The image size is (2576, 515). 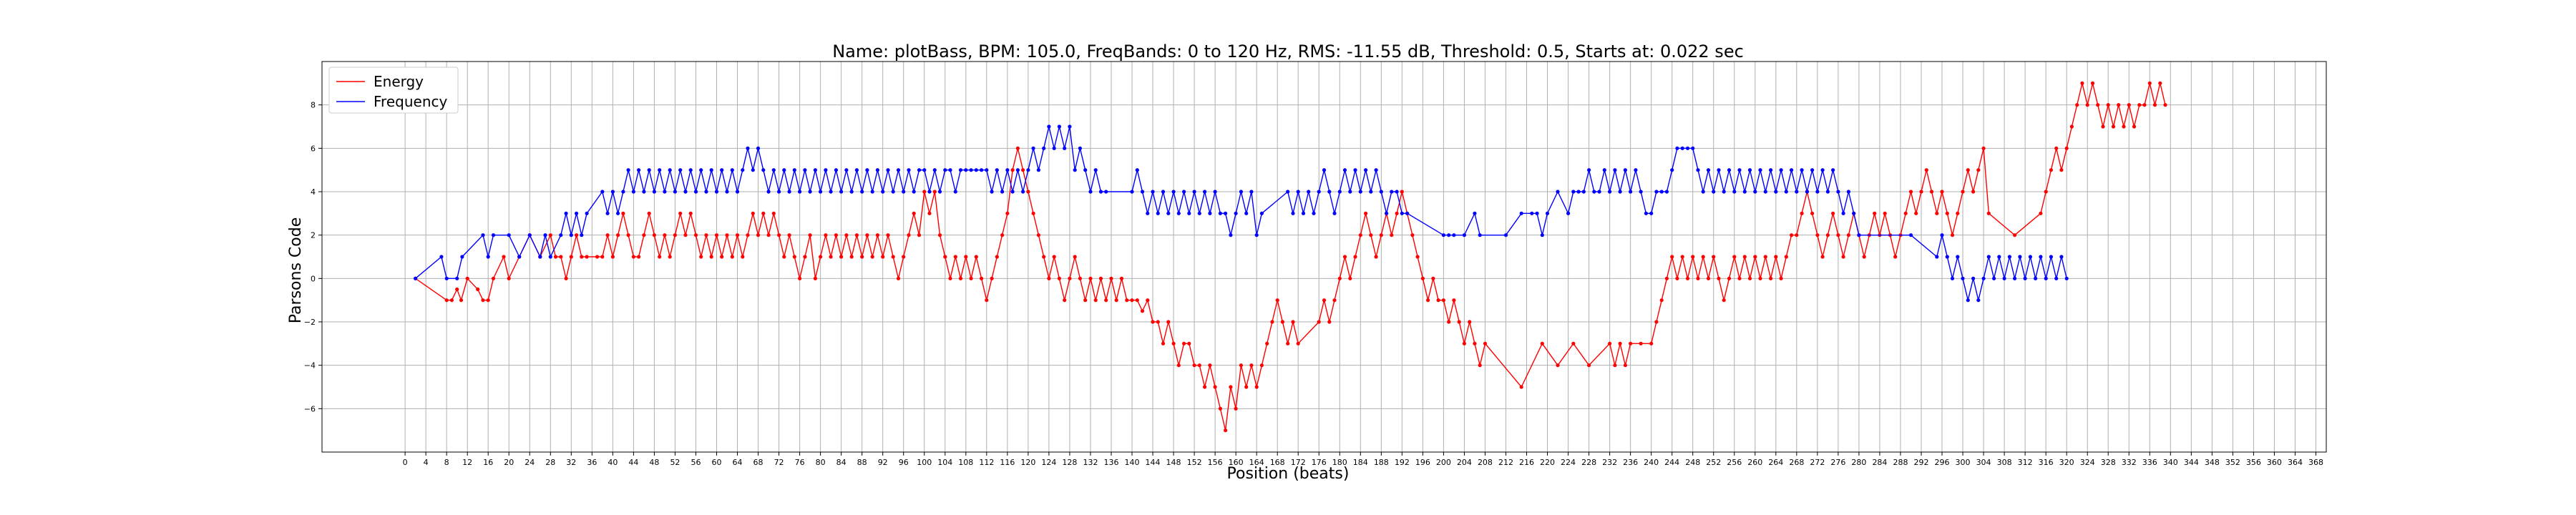 I want to click on legend-frequency-label: Frequency, so click(x=410, y=102).